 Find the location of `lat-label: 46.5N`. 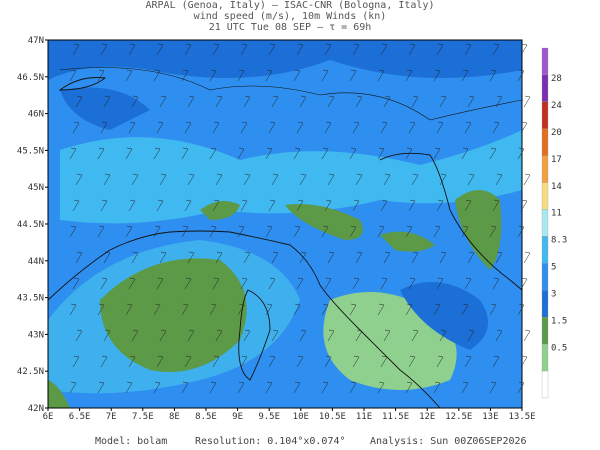

lat-label: 46.5N is located at coordinates (30, 78).